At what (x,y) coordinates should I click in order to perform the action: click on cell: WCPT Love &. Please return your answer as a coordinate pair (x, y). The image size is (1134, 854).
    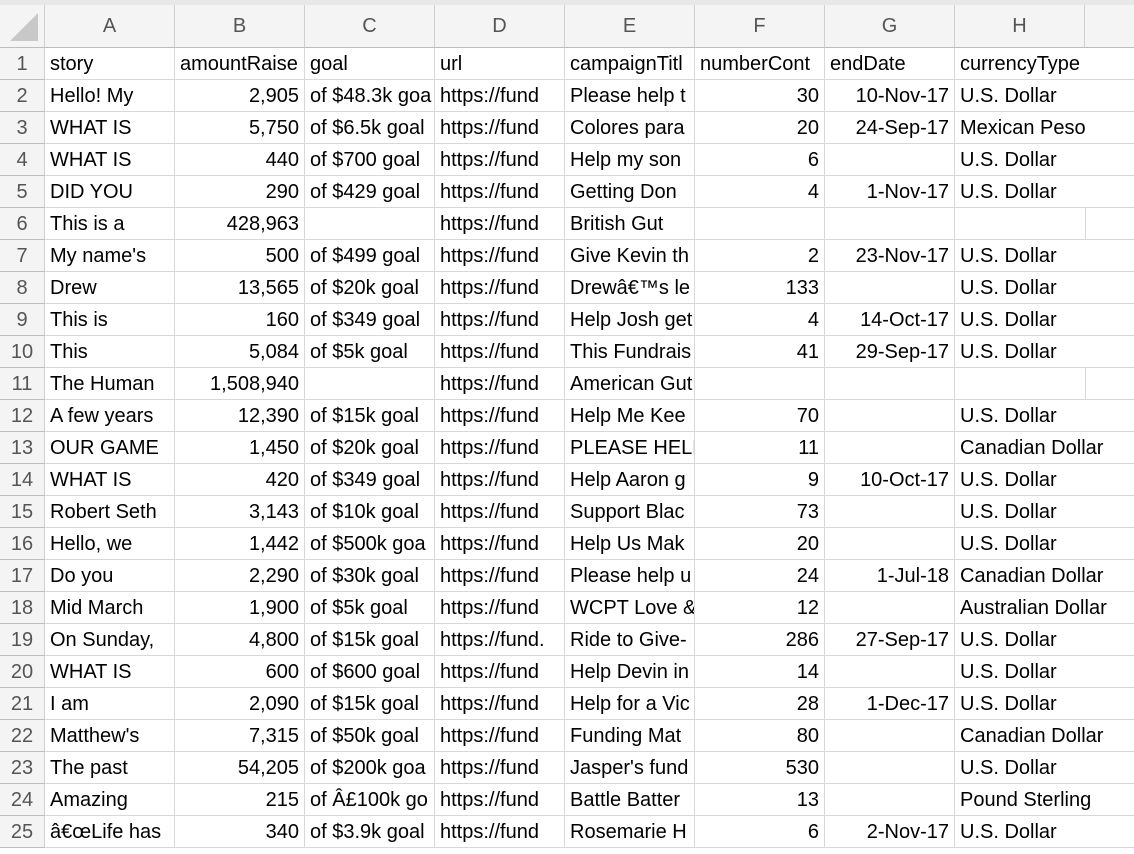
    Looking at the image, I should click on (630, 608).